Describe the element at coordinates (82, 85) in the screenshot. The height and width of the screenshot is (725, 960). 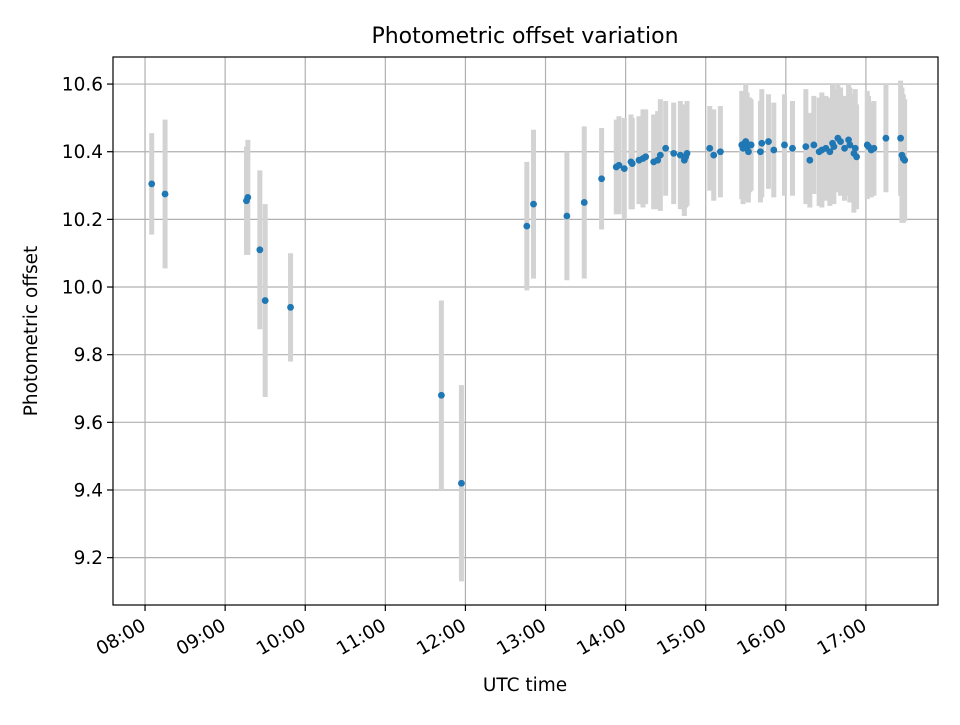
I see `y-tick-label: 10.6` at that location.